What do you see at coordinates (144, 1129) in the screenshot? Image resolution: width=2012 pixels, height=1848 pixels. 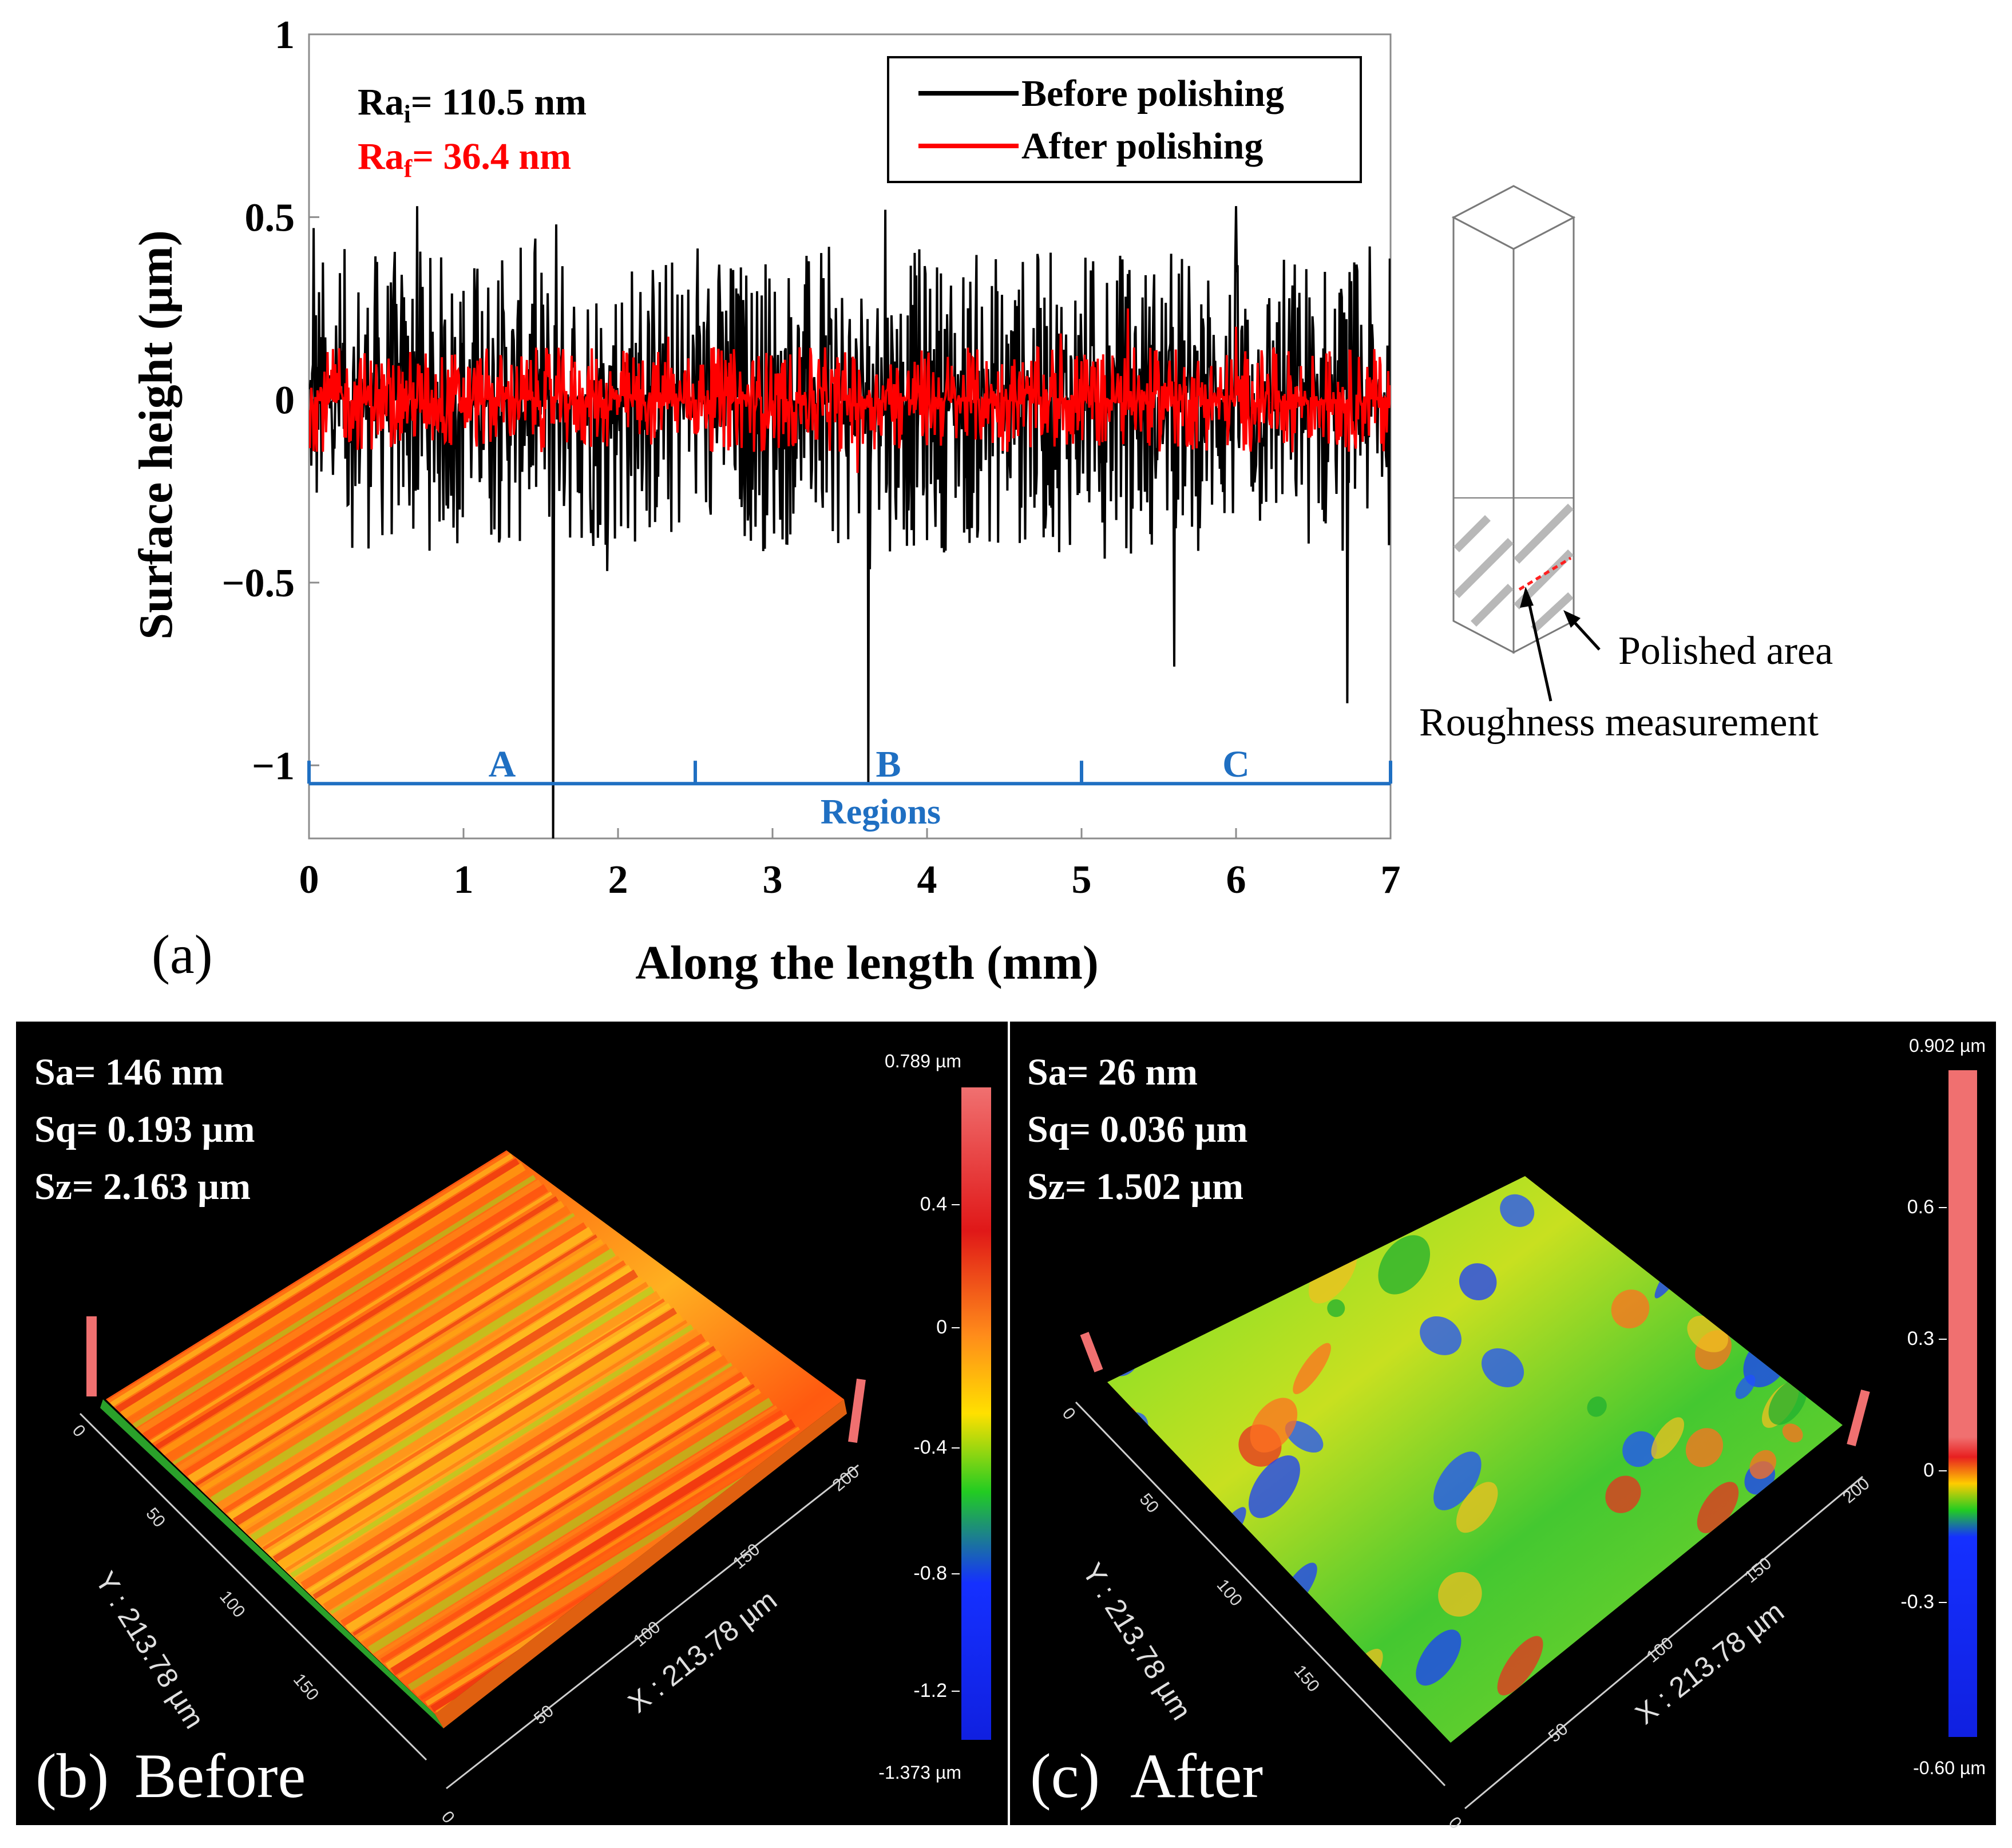 I see `stat-sq-before: Sq= 0.193 µm` at bounding box center [144, 1129].